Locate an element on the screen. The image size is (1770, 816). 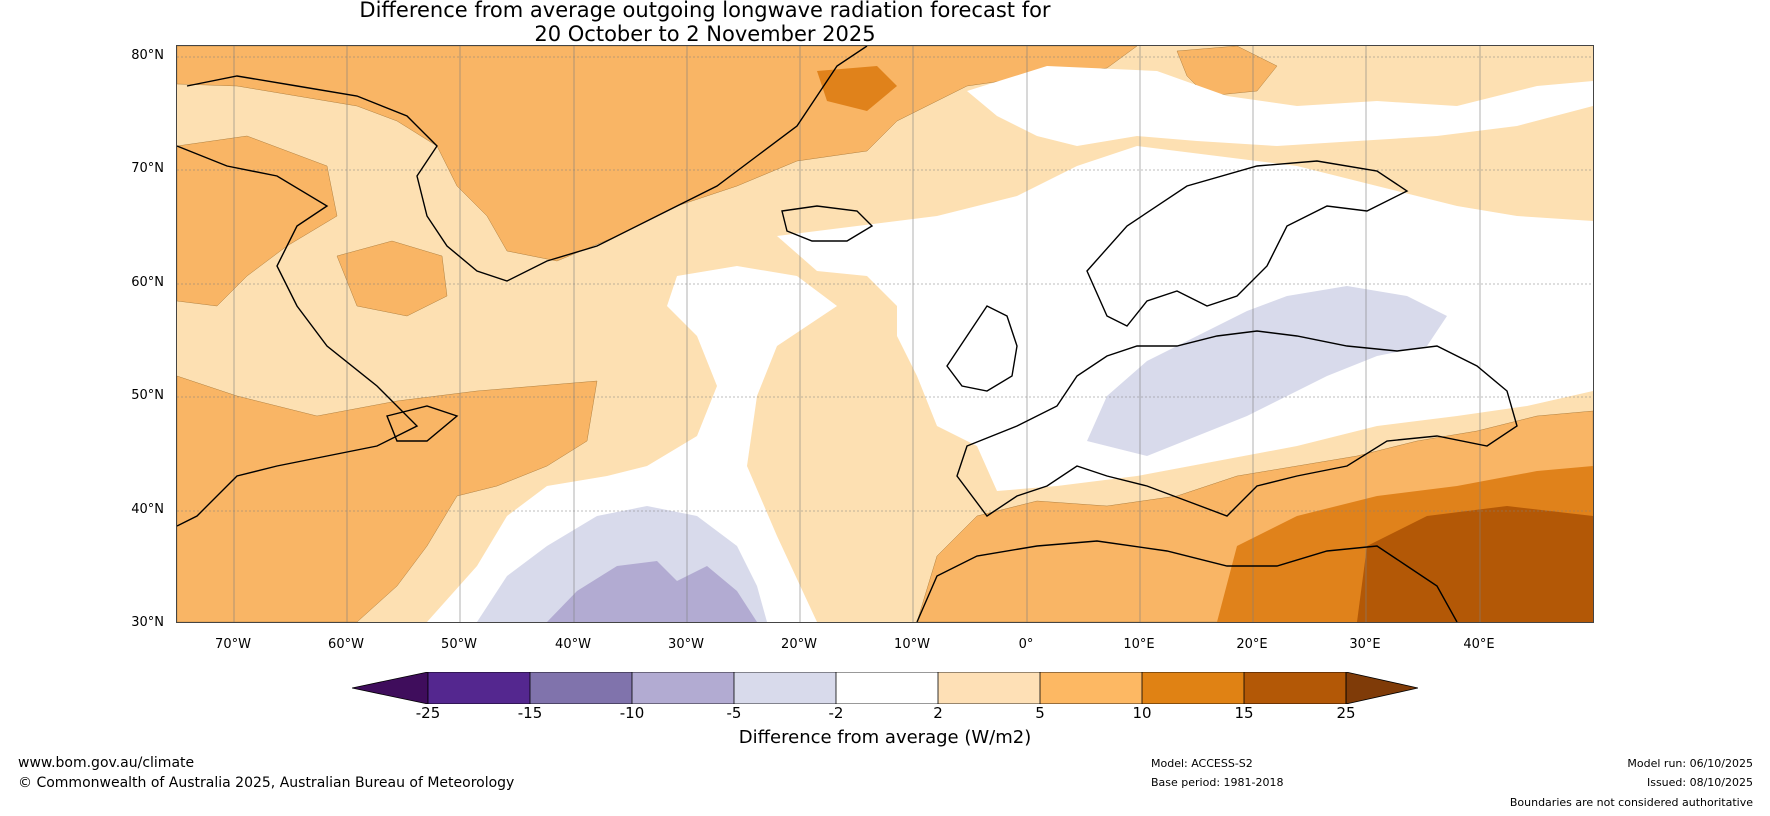
lat-label-80n: 80°N is located at coordinates (147, 55).